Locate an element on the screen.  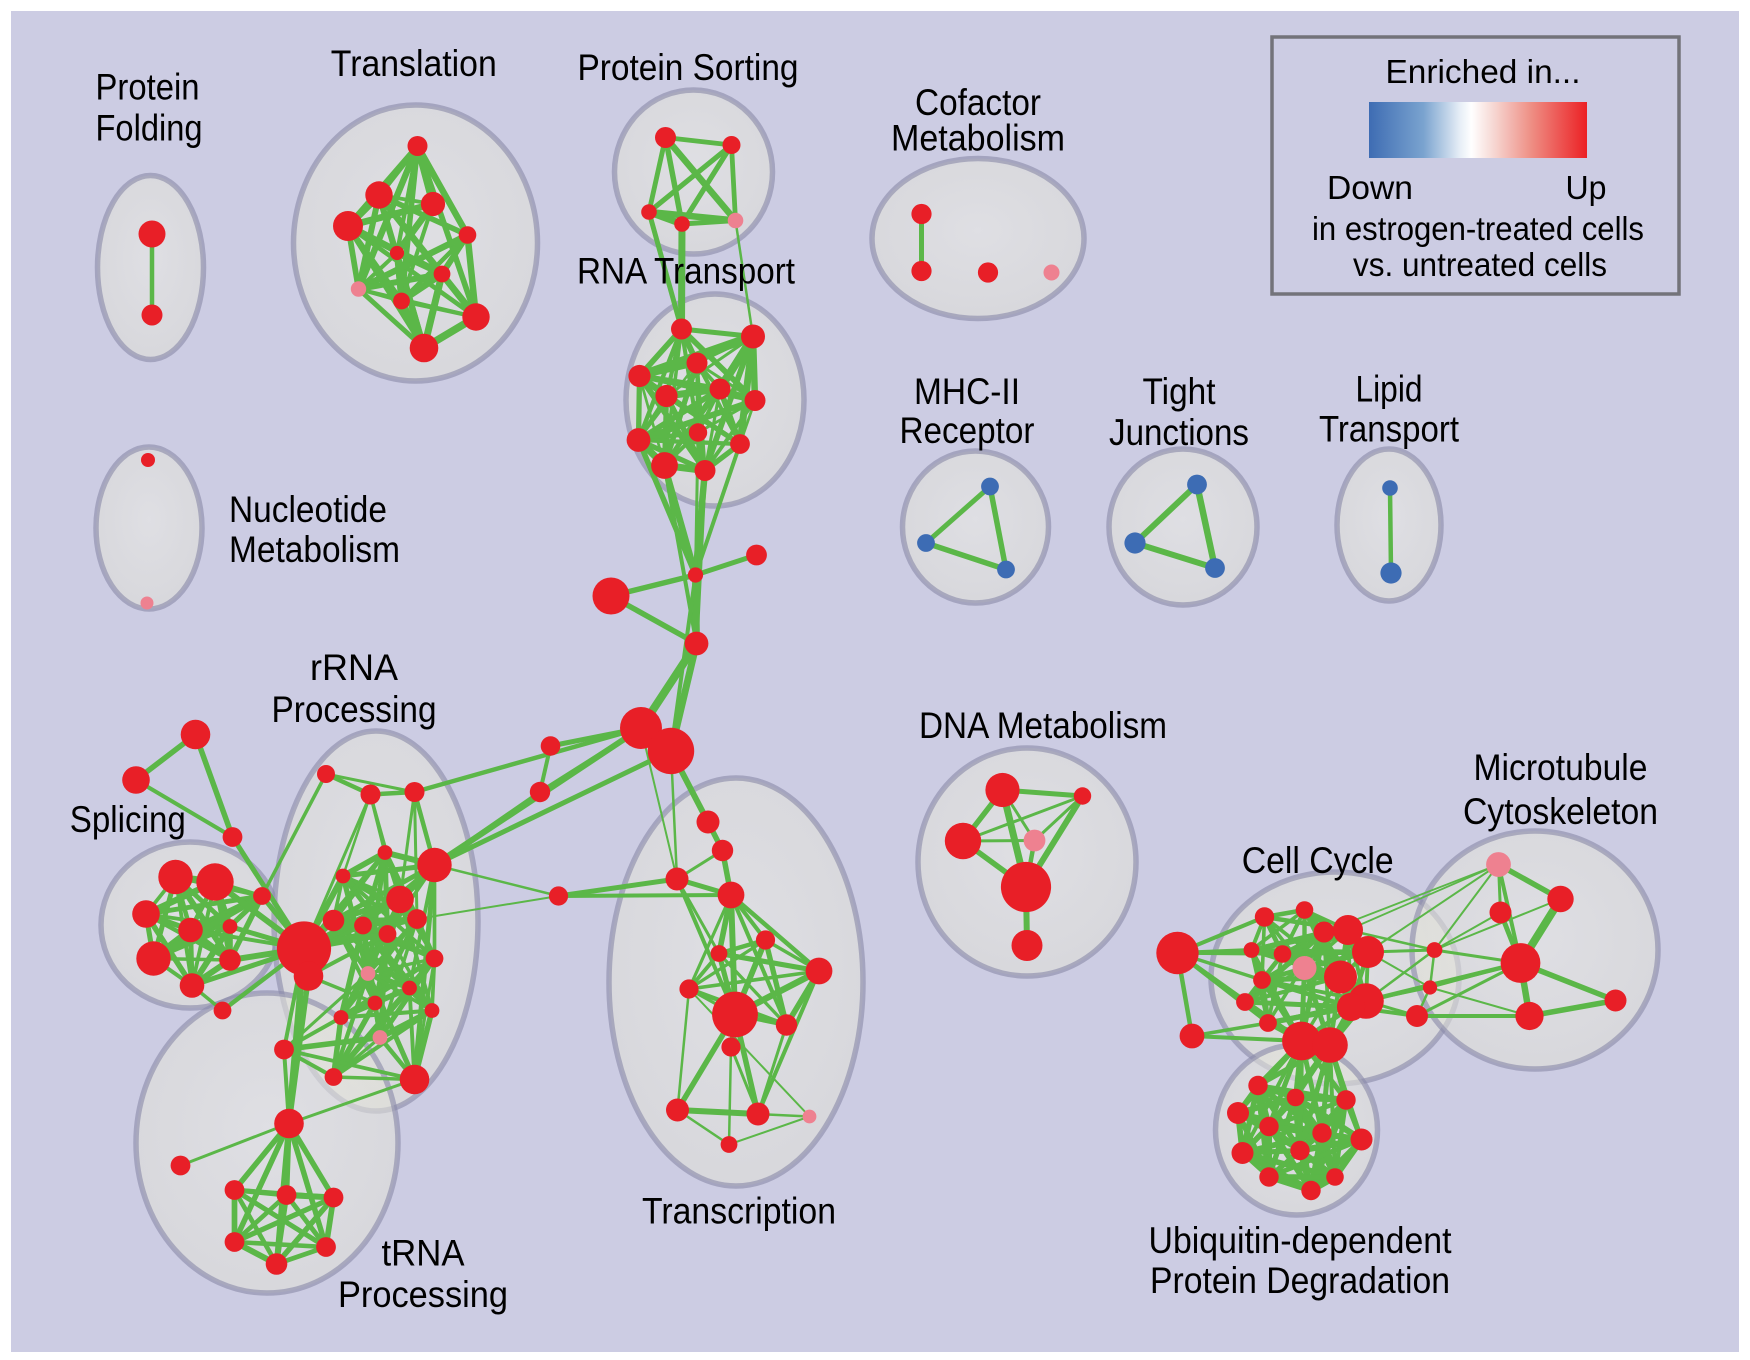
svg-text: Translation is located at coordinates (414, 63).